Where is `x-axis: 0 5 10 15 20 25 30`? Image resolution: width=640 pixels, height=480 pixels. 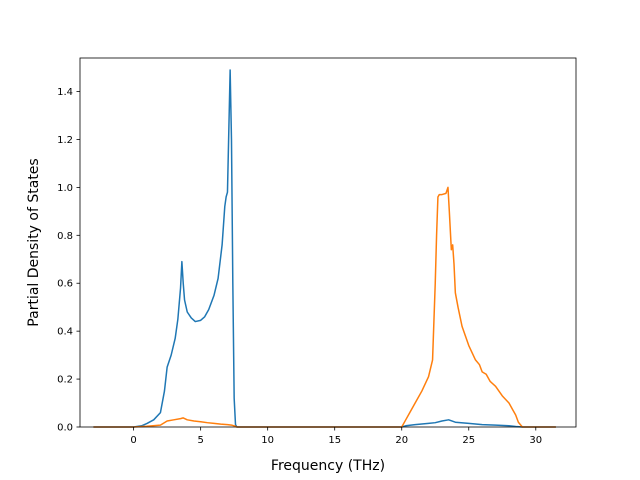 x-axis: 0 5 10 15 20 25 30 is located at coordinates (336, 436).